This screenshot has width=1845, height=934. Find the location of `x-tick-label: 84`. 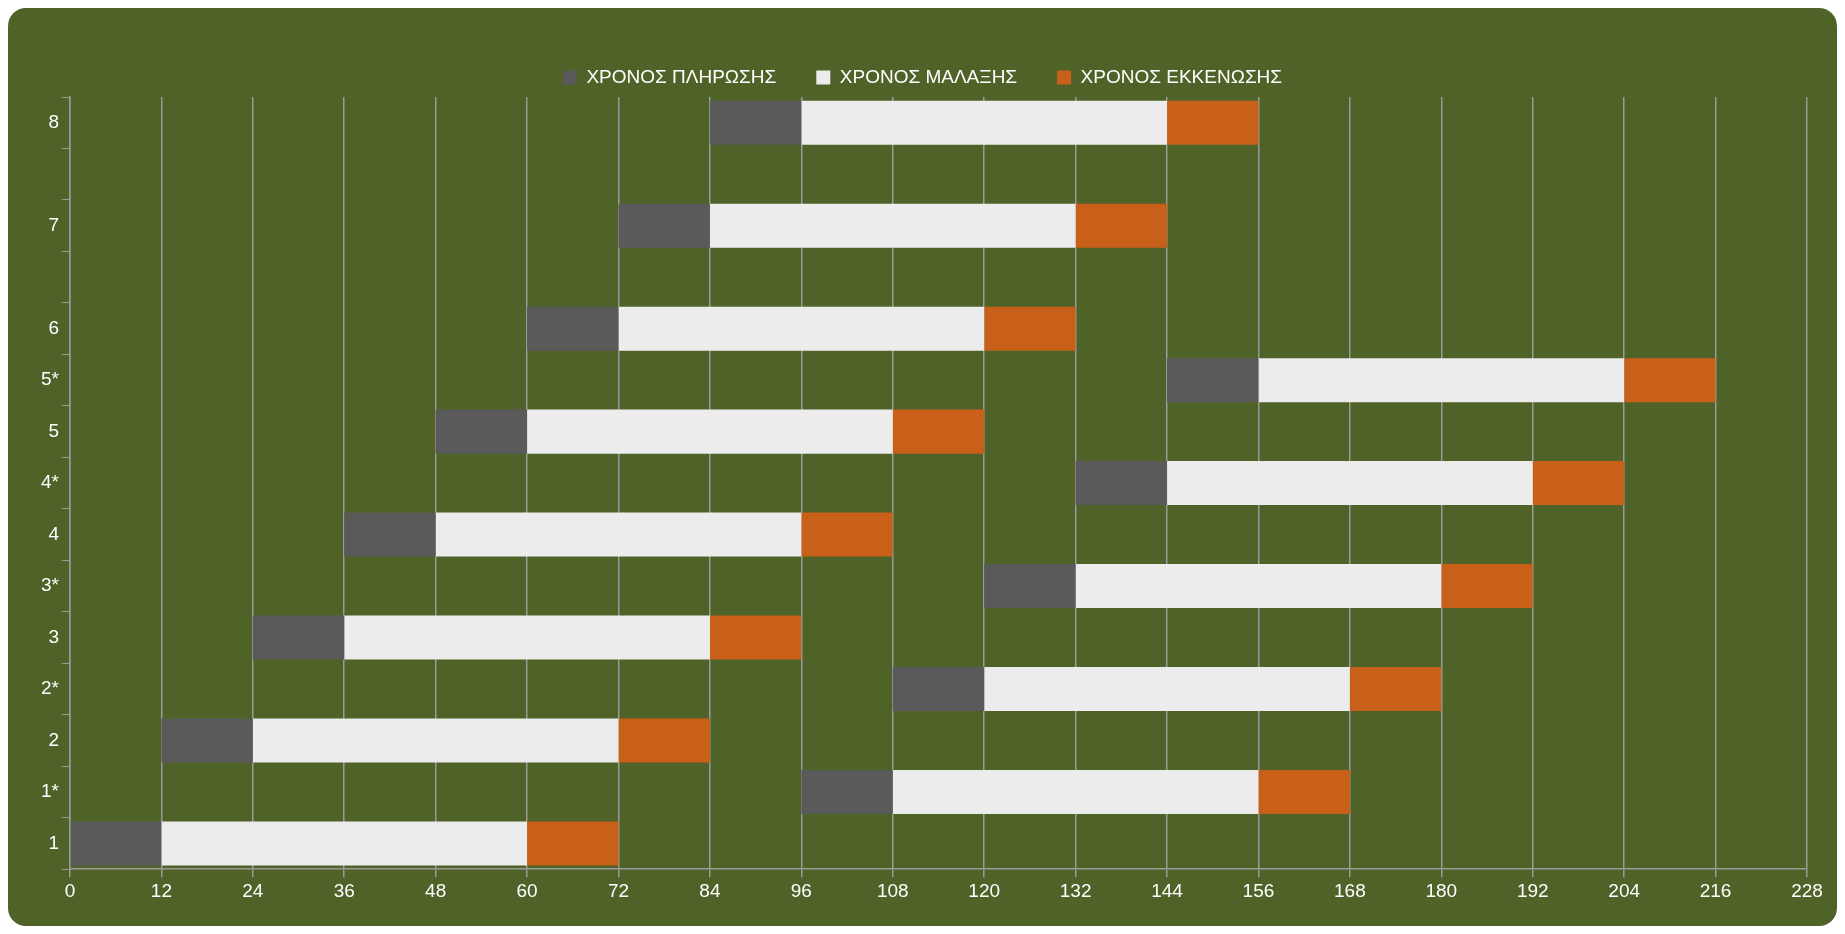

x-tick-label: 84 is located at coordinates (710, 890).